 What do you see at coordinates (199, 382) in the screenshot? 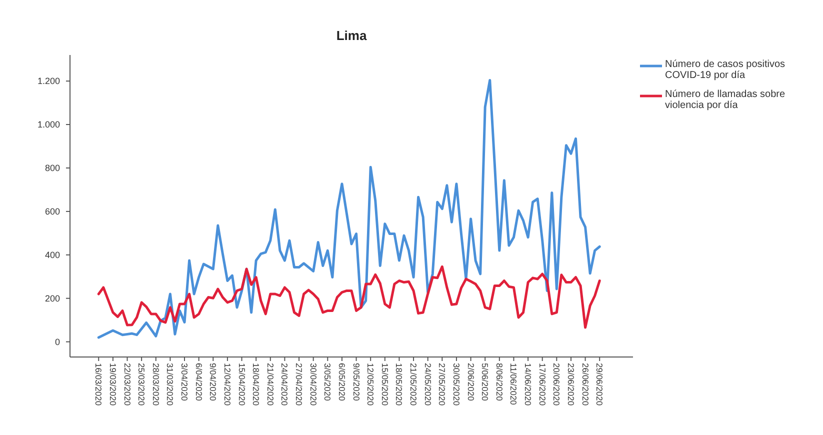
I see `x-tick-label: 6/04/2020` at bounding box center [199, 382].